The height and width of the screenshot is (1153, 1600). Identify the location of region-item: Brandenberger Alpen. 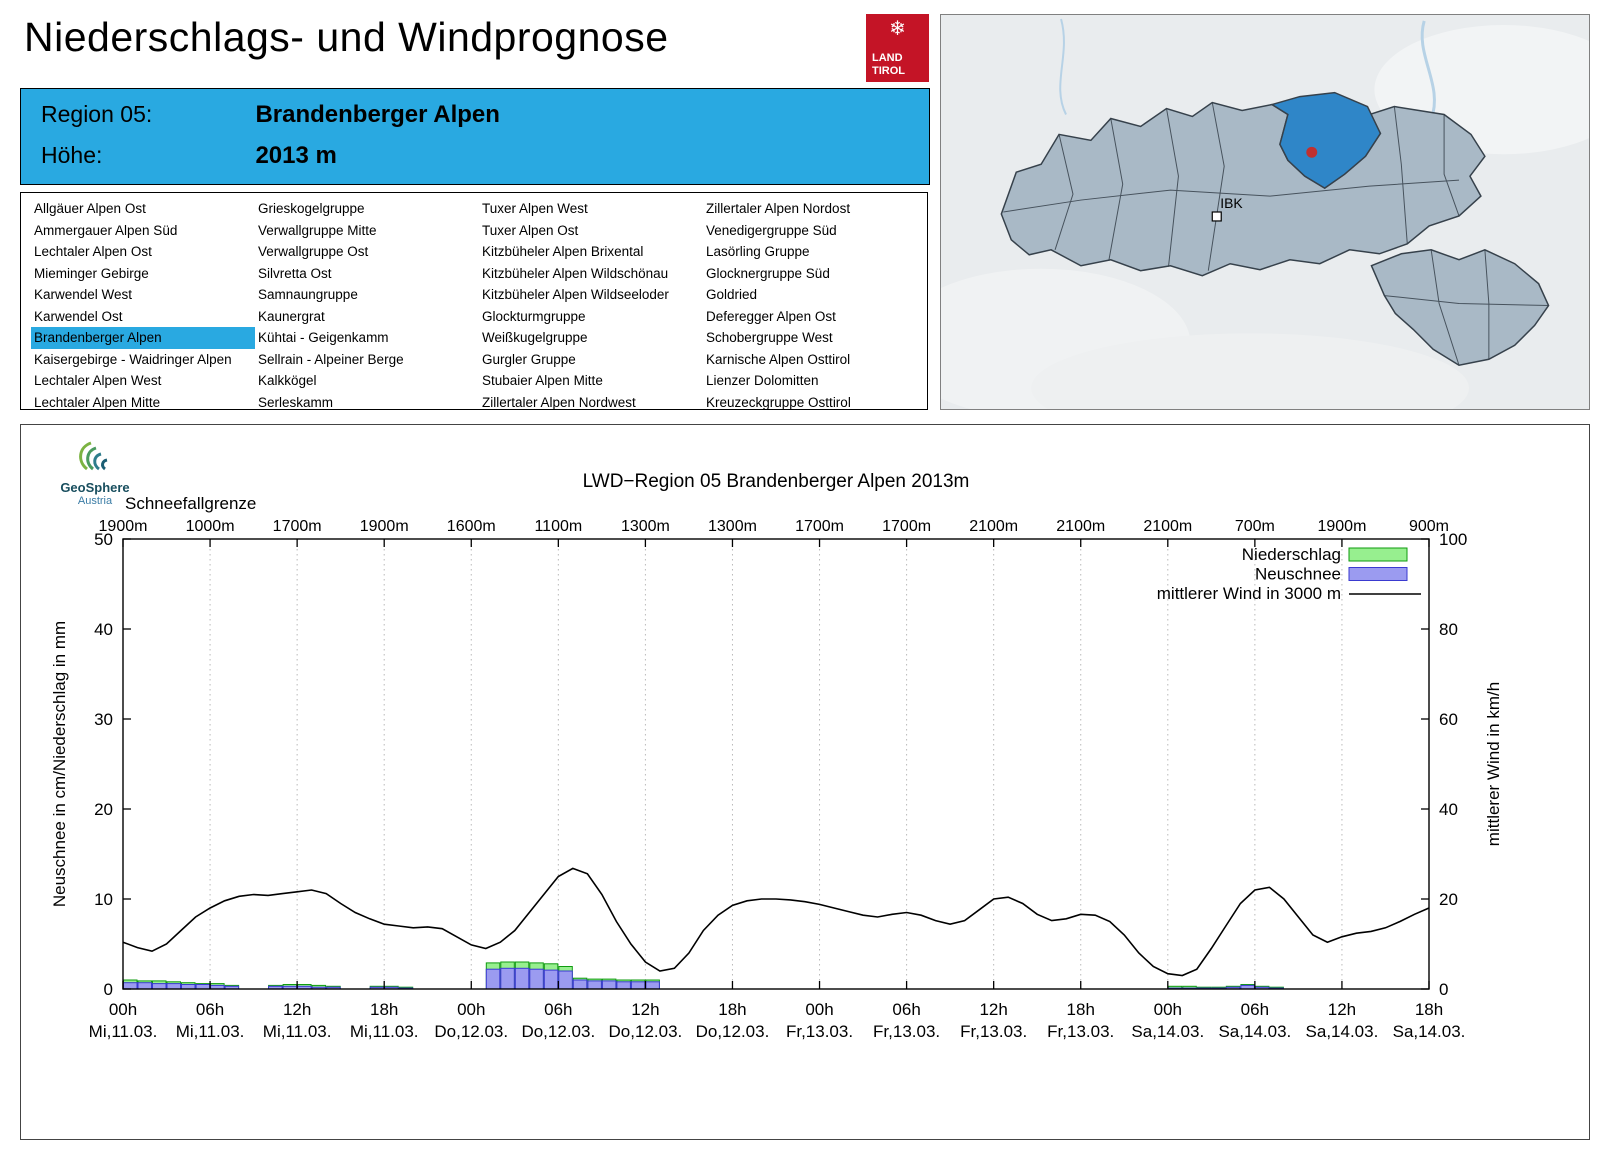
(143, 338).